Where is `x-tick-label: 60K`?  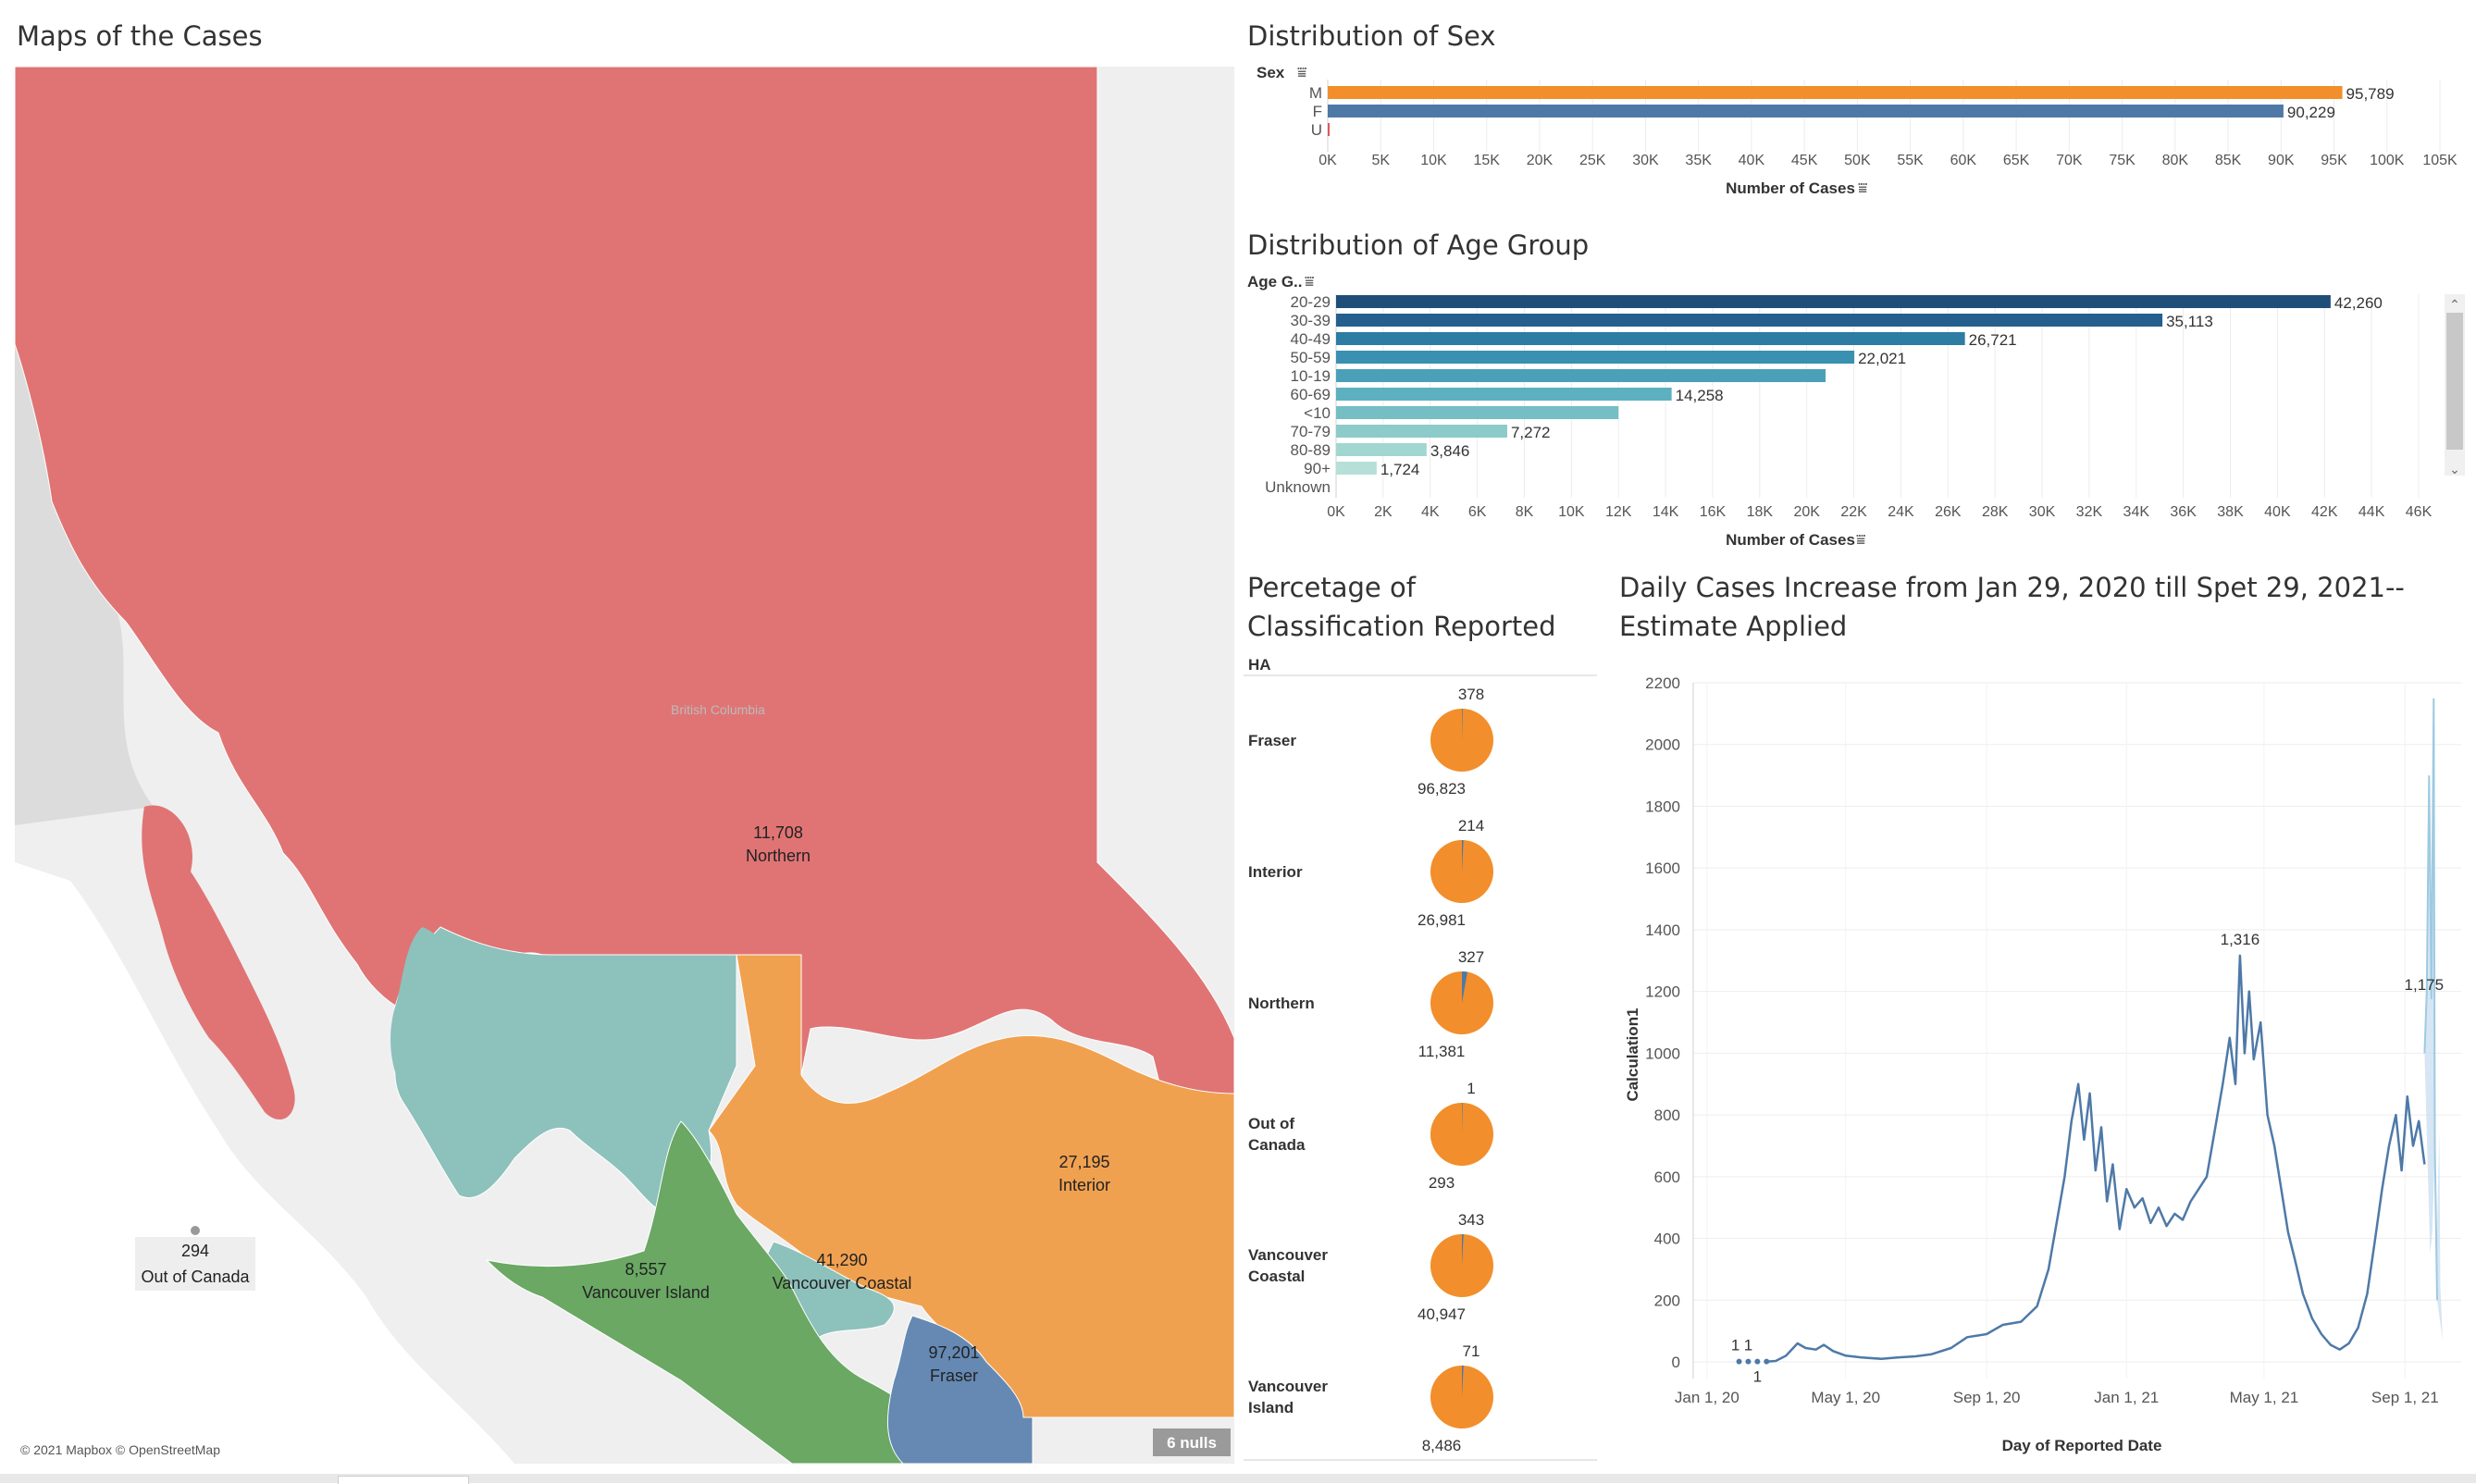 x-tick-label: 60K is located at coordinates (1964, 160).